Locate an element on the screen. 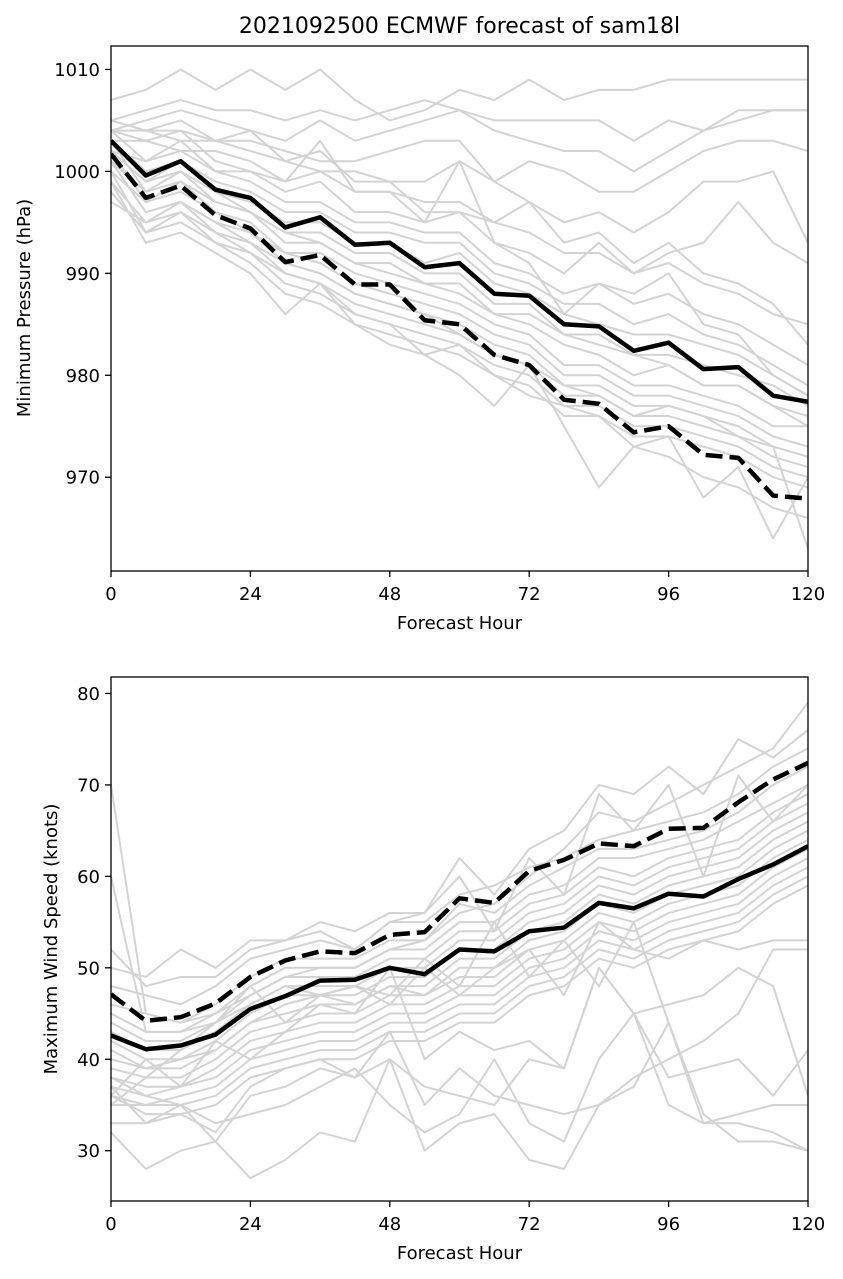 The image size is (843, 1279). wind-x-tick-label: 48 is located at coordinates (389, 1224).